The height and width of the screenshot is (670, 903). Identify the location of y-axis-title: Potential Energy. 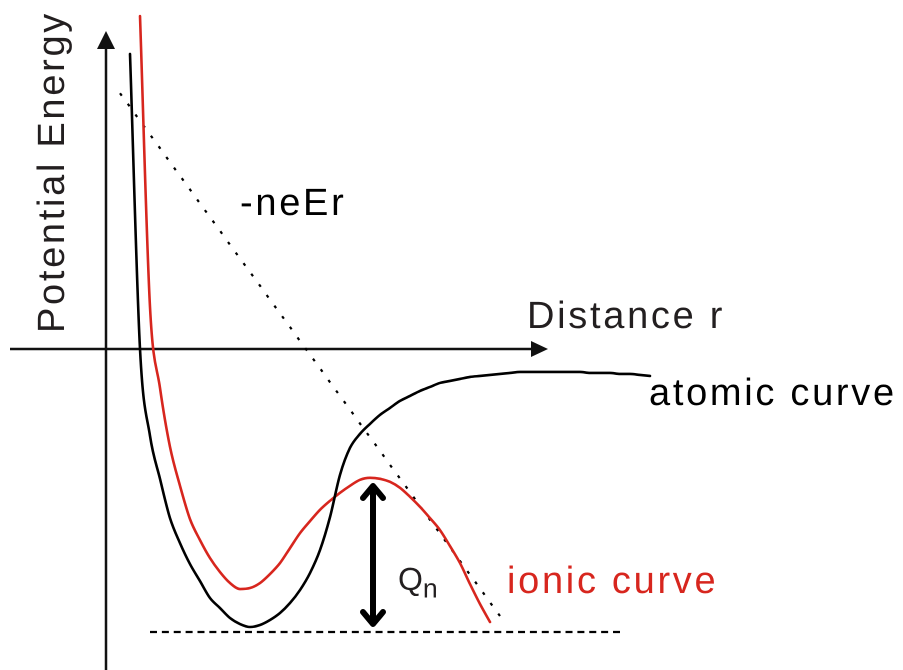
(52, 172).